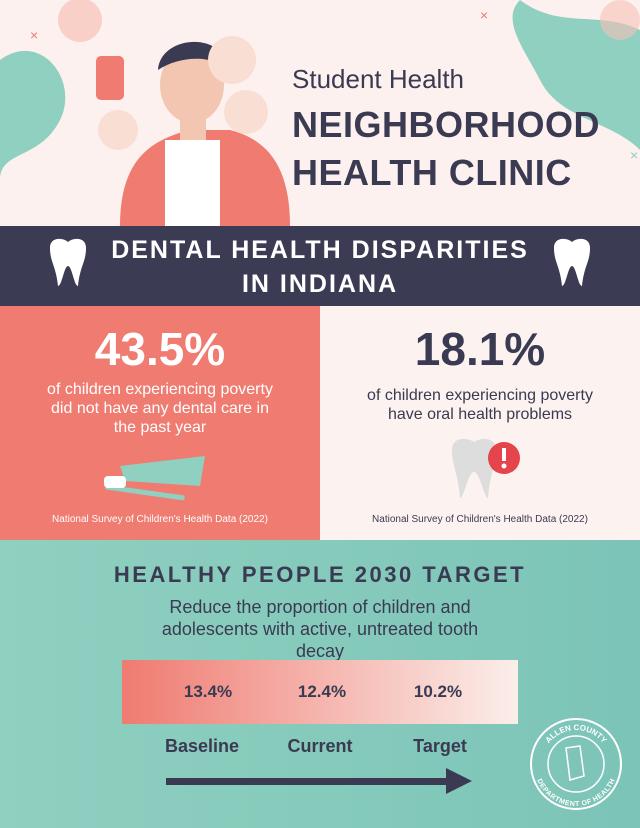  What do you see at coordinates (320, 746) in the screenshot?
I see `target-label: Current` at bounding box center [320, 746].